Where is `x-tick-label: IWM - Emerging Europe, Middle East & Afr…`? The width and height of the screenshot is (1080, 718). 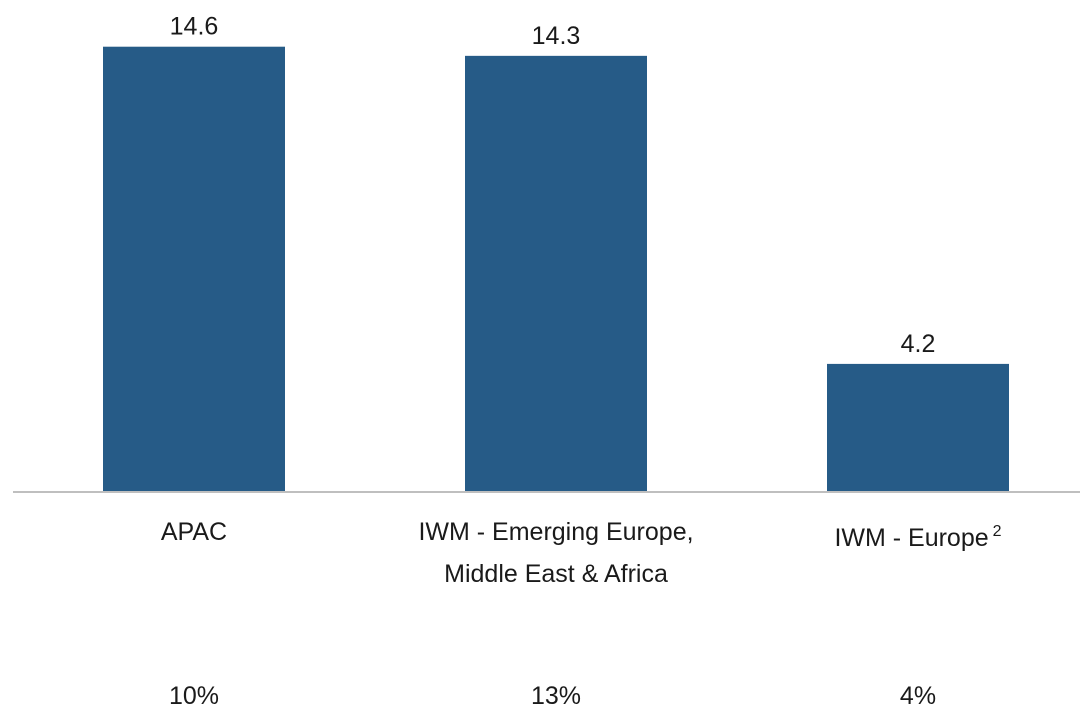 x-tick-label: IWM - Emerging Europe, Middle East & Afr… is located at coordinates (556, 553).